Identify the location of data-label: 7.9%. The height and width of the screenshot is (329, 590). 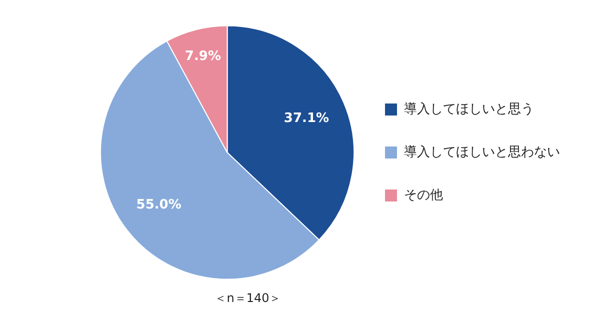
(202, 56).